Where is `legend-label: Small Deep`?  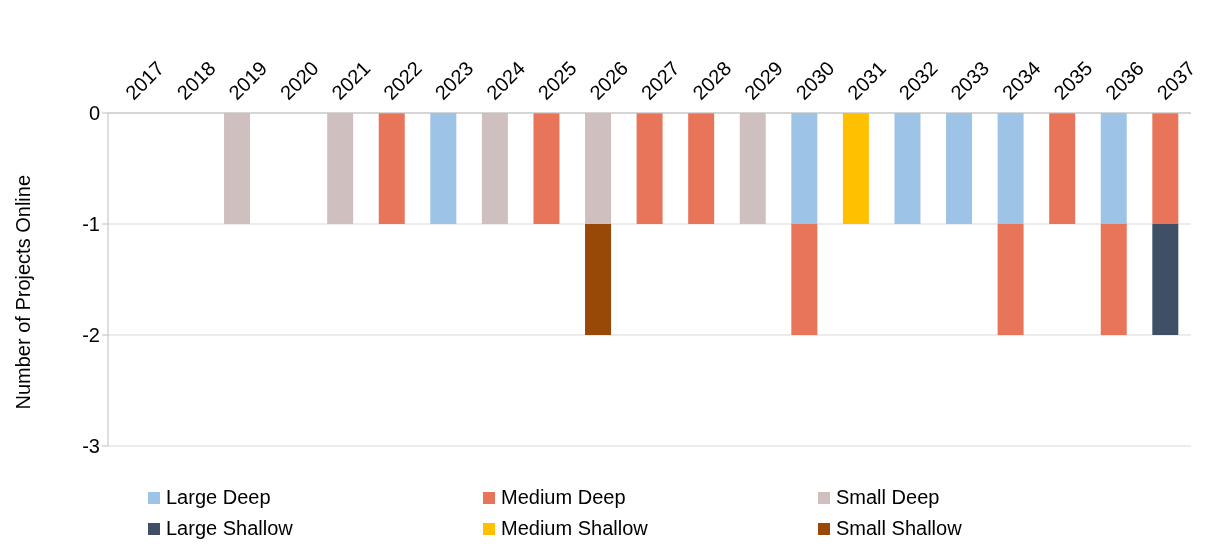
legend-label: Small Deep is located at coordinates (888, 497).